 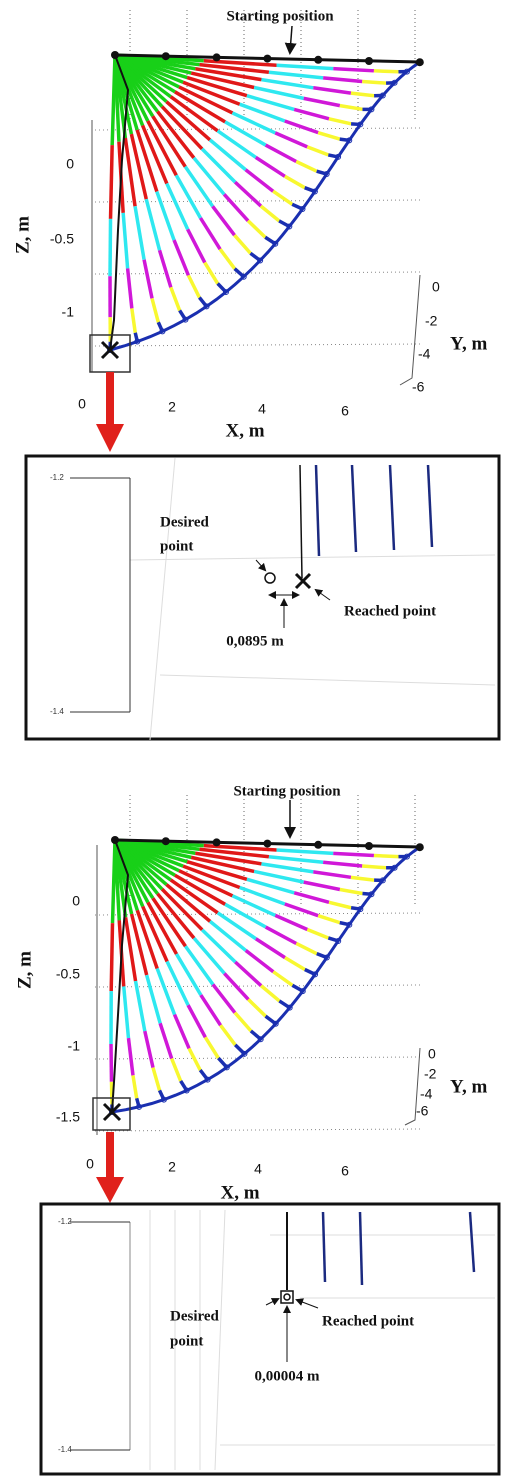 I want to click on arrow, so click(x=290, y=40).